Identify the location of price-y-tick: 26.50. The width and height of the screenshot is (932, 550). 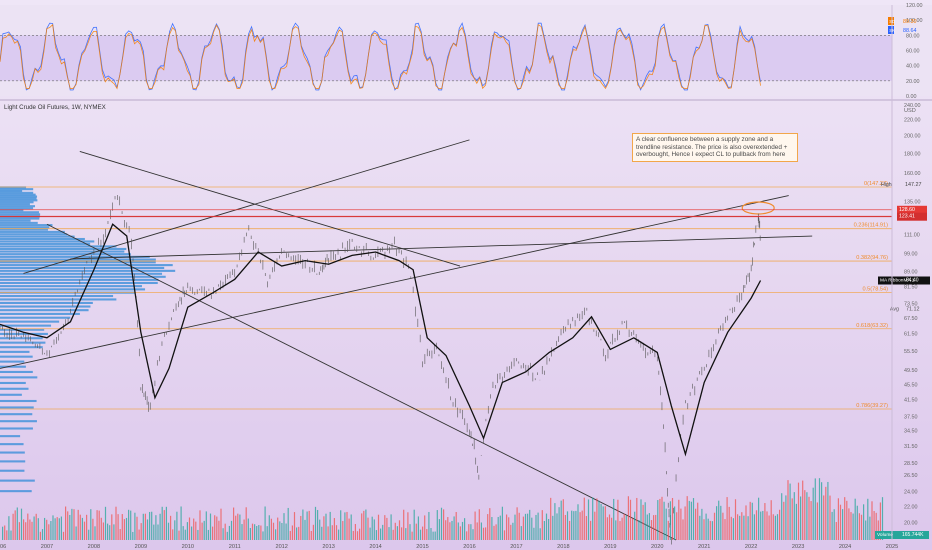
(911, 476).